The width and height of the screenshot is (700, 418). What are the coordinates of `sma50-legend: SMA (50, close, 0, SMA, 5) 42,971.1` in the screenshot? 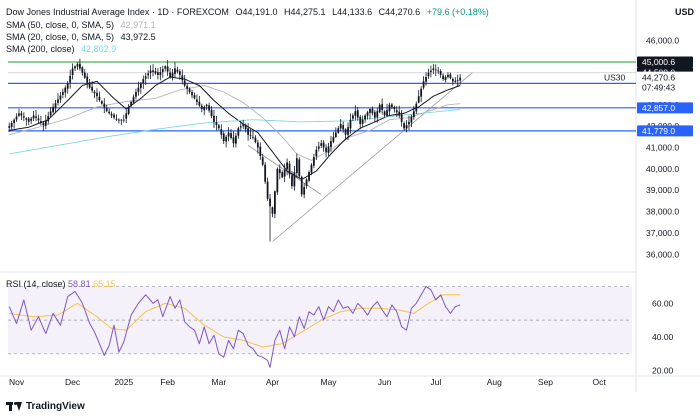 It's located at (83, 25).